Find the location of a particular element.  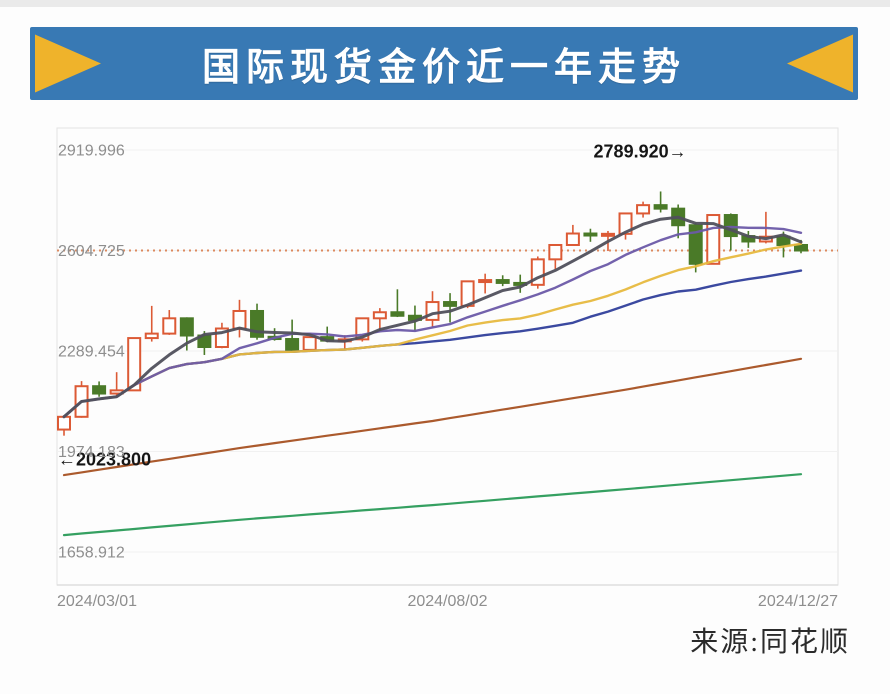

source-credit: 来源:同花顺 is located at coordinates (770, 642).